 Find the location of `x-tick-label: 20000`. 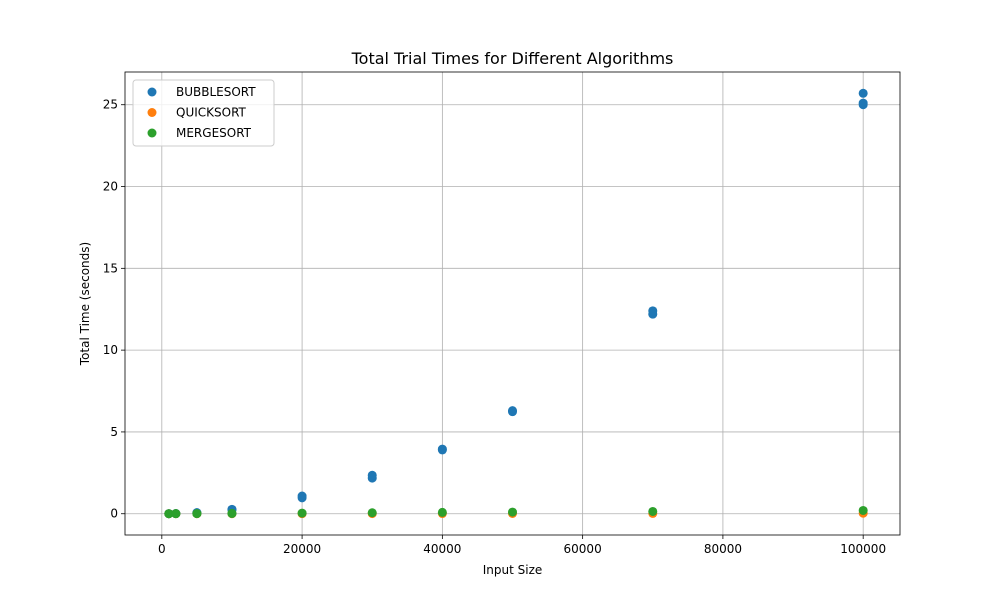

x-tick-label: 20000 is located at coordinates (302, 549).